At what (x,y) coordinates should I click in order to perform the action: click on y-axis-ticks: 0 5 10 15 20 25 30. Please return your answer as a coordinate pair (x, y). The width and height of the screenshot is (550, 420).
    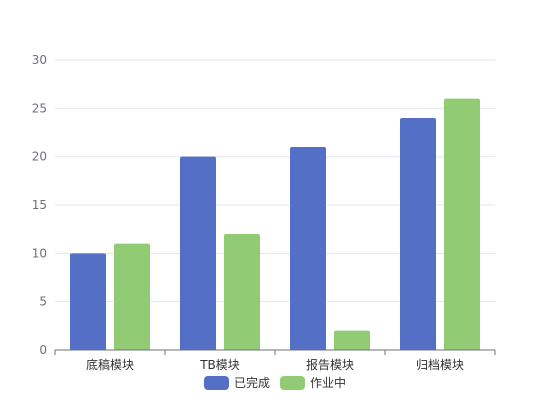
    Looking at the image, I should click on (39, 205).